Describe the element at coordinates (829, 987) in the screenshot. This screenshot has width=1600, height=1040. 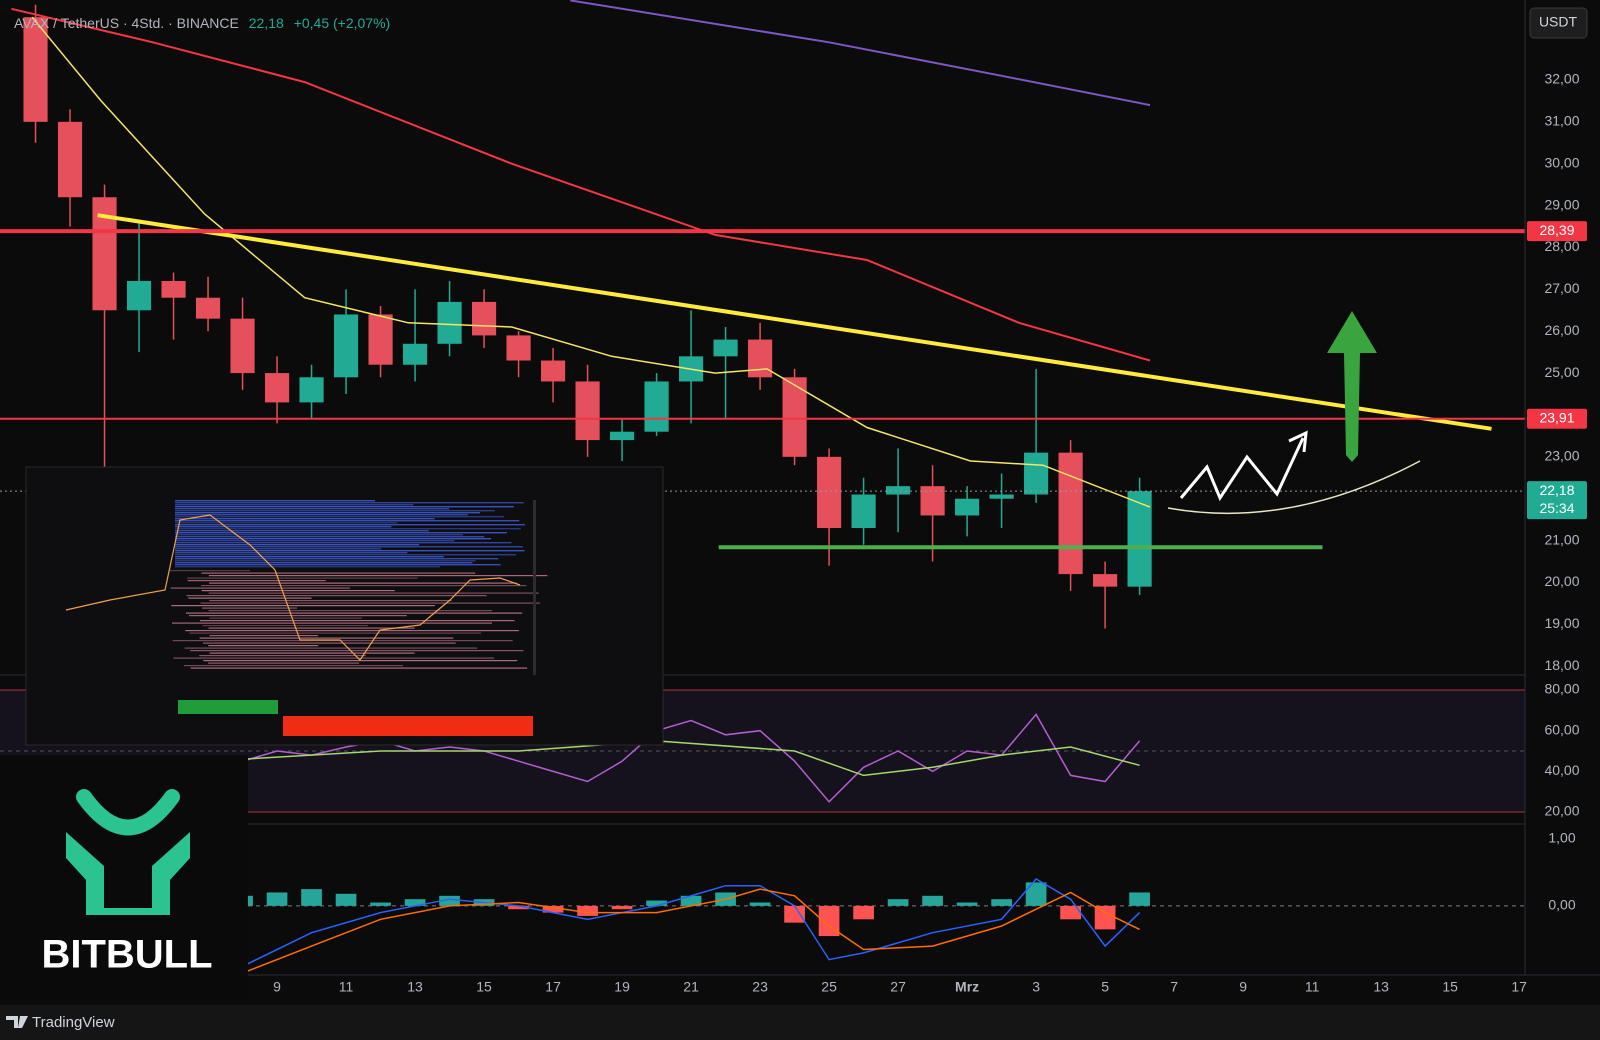
I see `x-tick-label: 25` at that location.